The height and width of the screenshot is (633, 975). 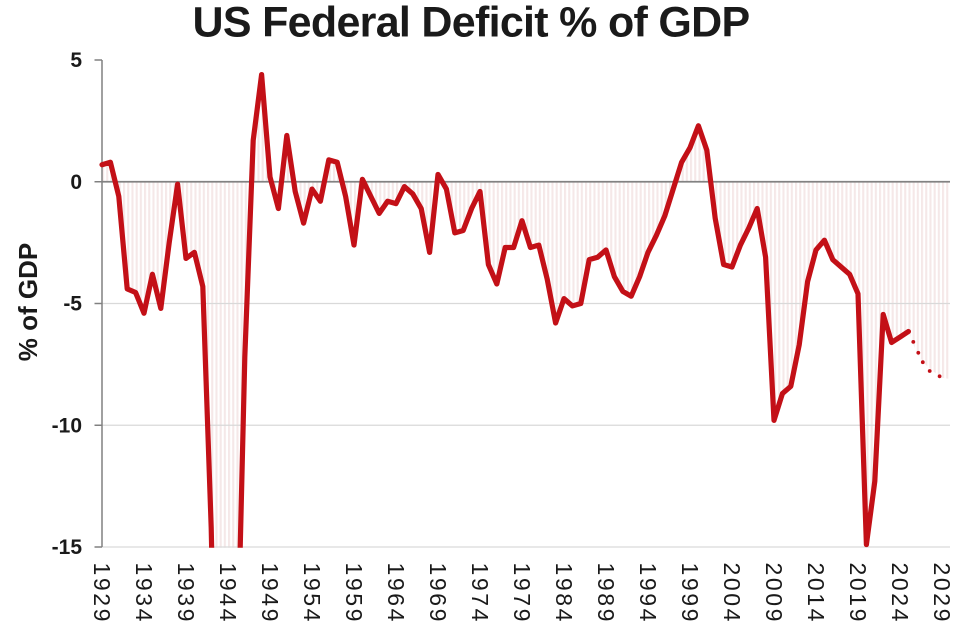 What do you see at coordinates (72, 304) in the screenshot?
I see `svg-text: -5` at bounding box center [72, 304].